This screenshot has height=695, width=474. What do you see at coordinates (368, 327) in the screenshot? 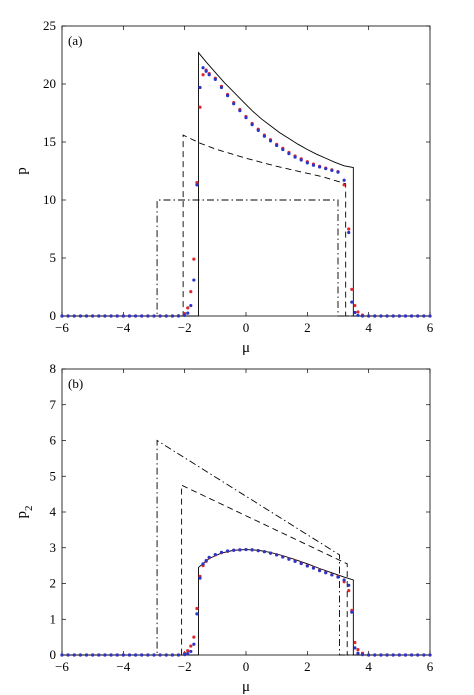
I see `panel-a-x-tick-label: 4` at bounding box center [368, 327].